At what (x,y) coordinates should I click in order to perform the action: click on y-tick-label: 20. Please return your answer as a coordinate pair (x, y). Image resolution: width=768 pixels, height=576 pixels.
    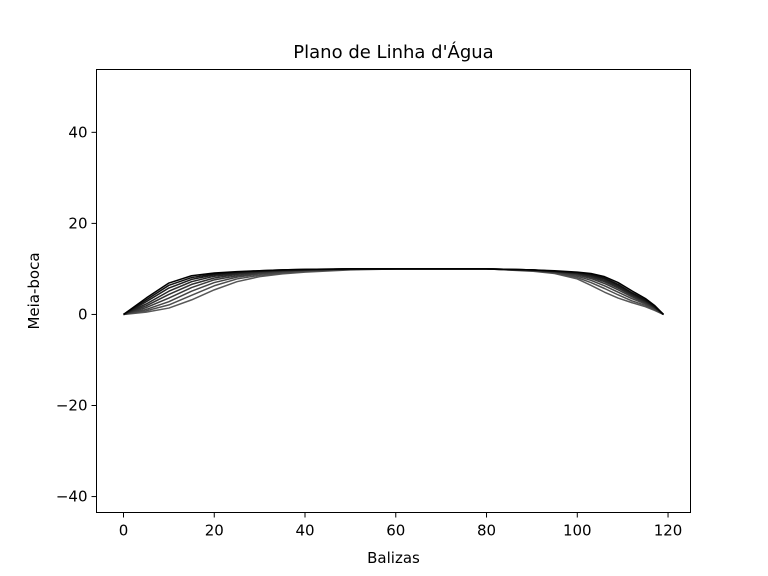
    Looking at the image, I should click on (77, 223).